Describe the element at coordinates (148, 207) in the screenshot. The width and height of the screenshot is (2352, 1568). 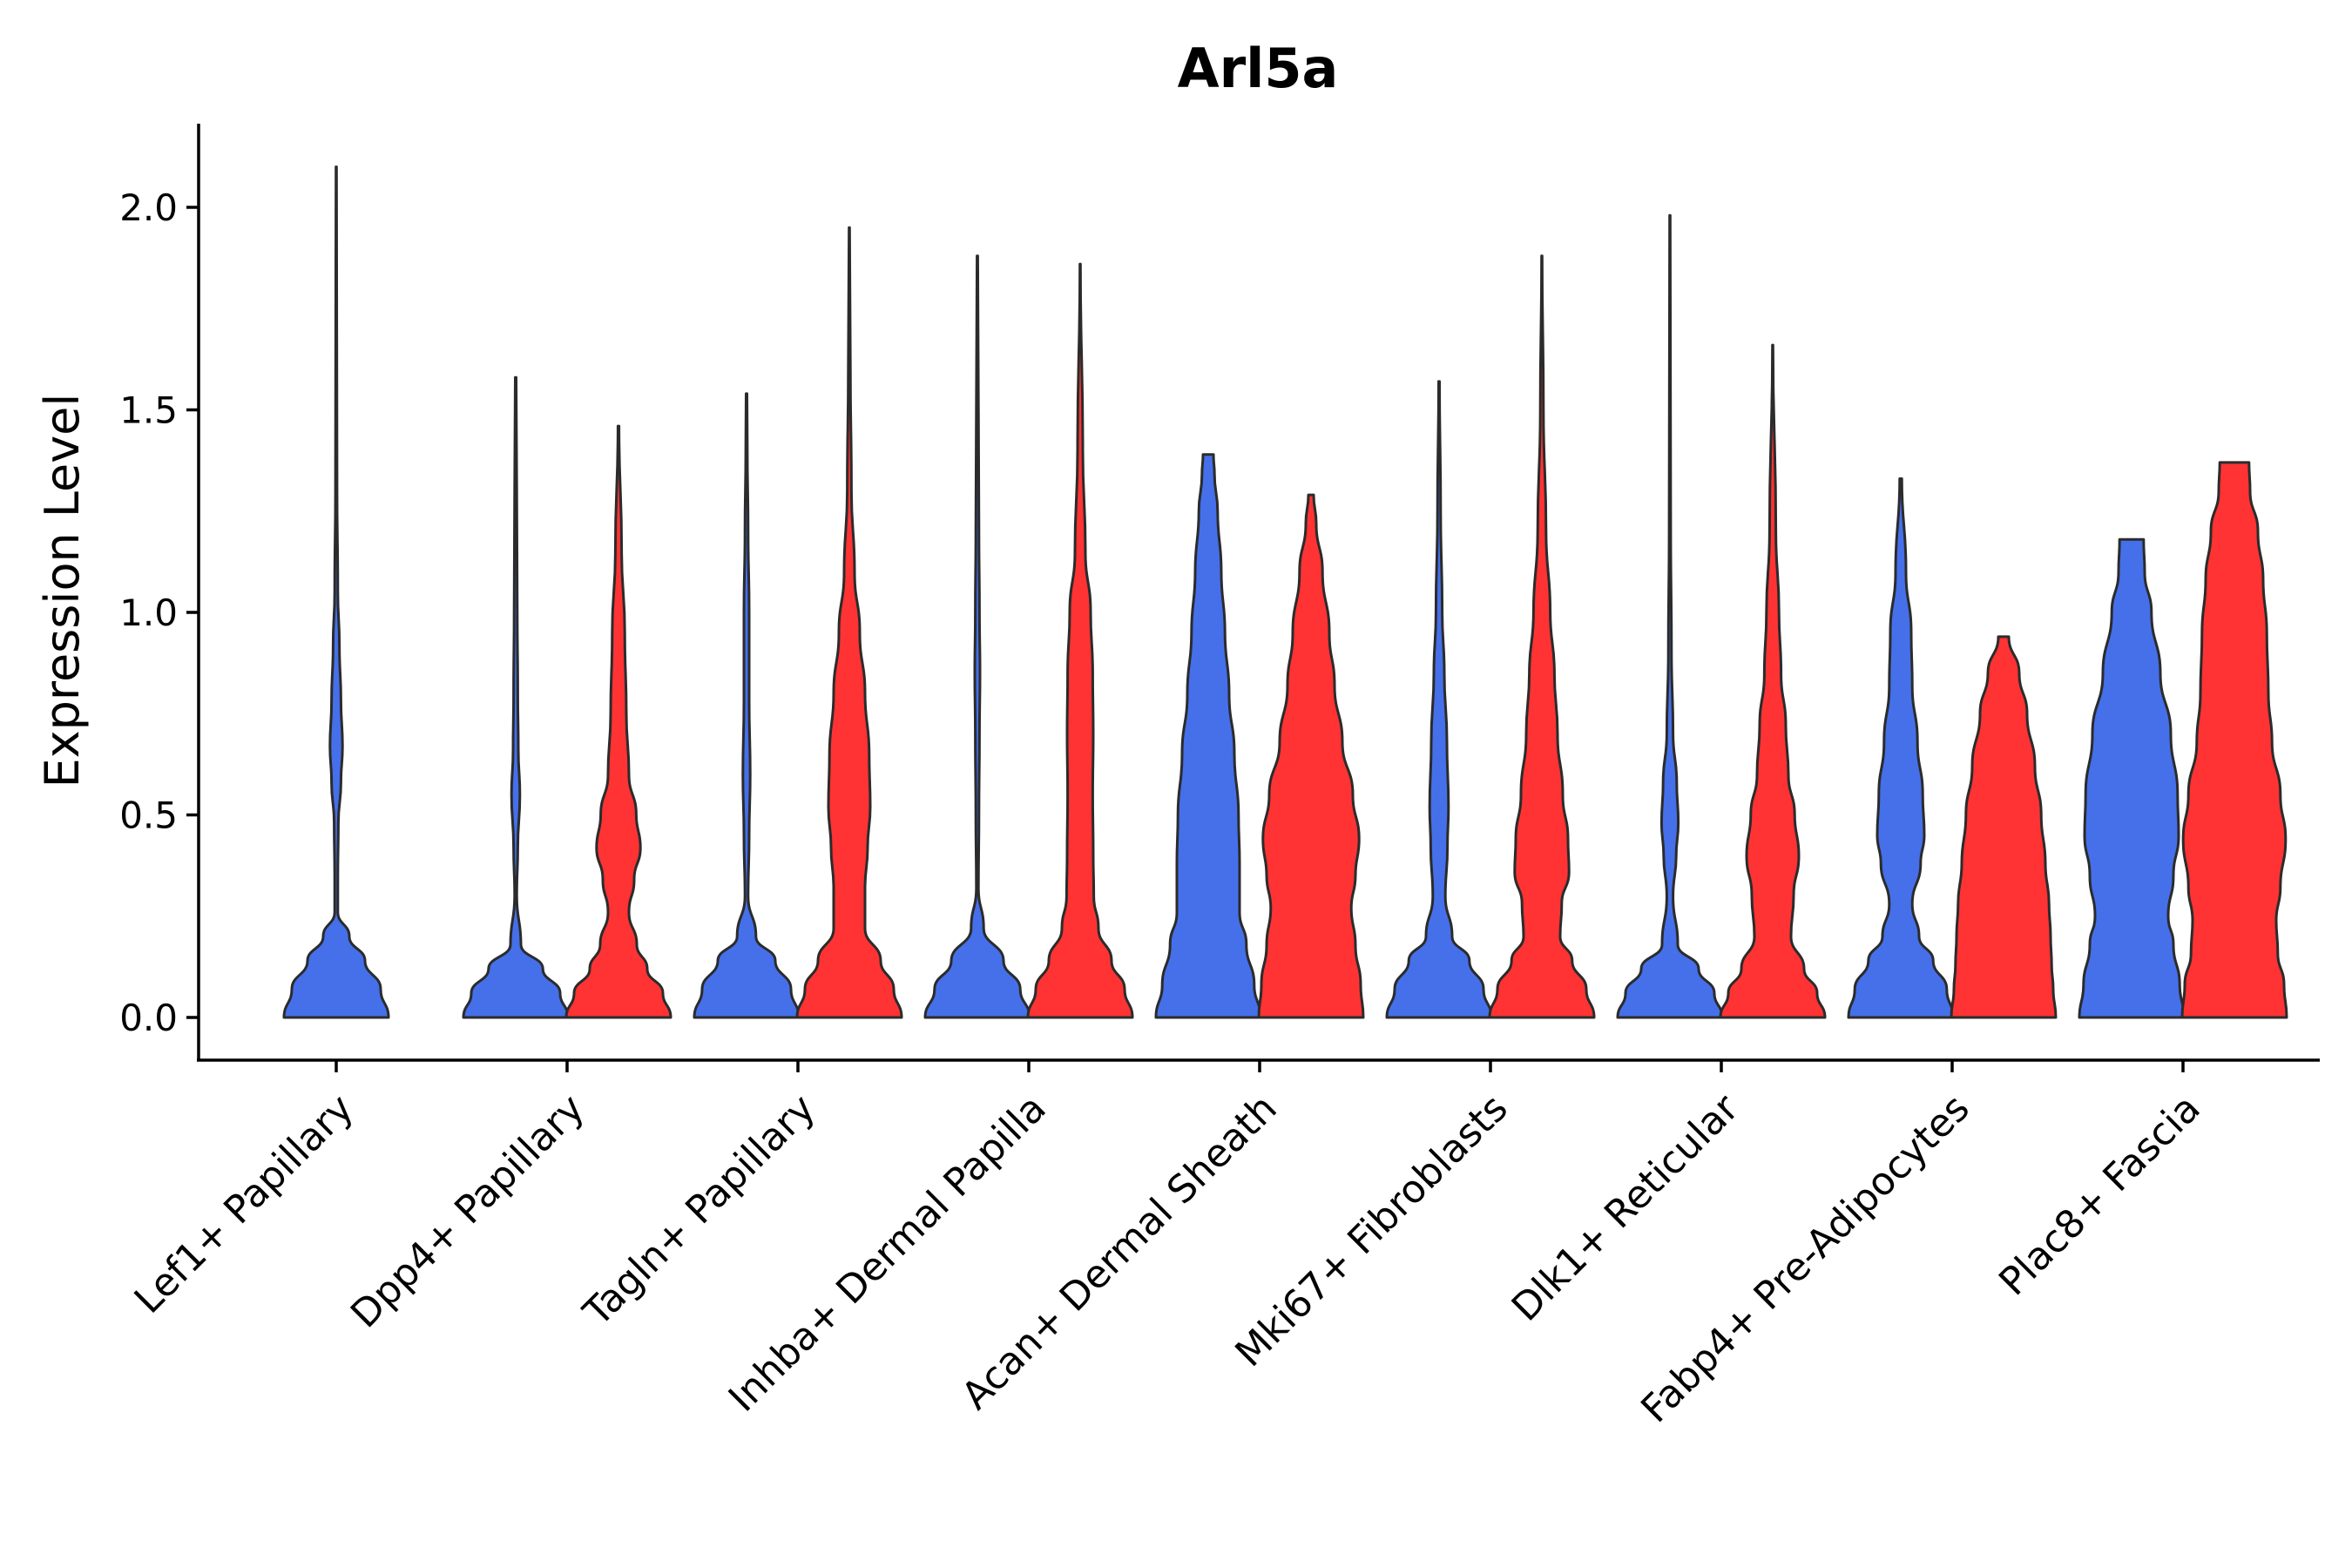
I see `y-tick-label: 2.0` at that location.